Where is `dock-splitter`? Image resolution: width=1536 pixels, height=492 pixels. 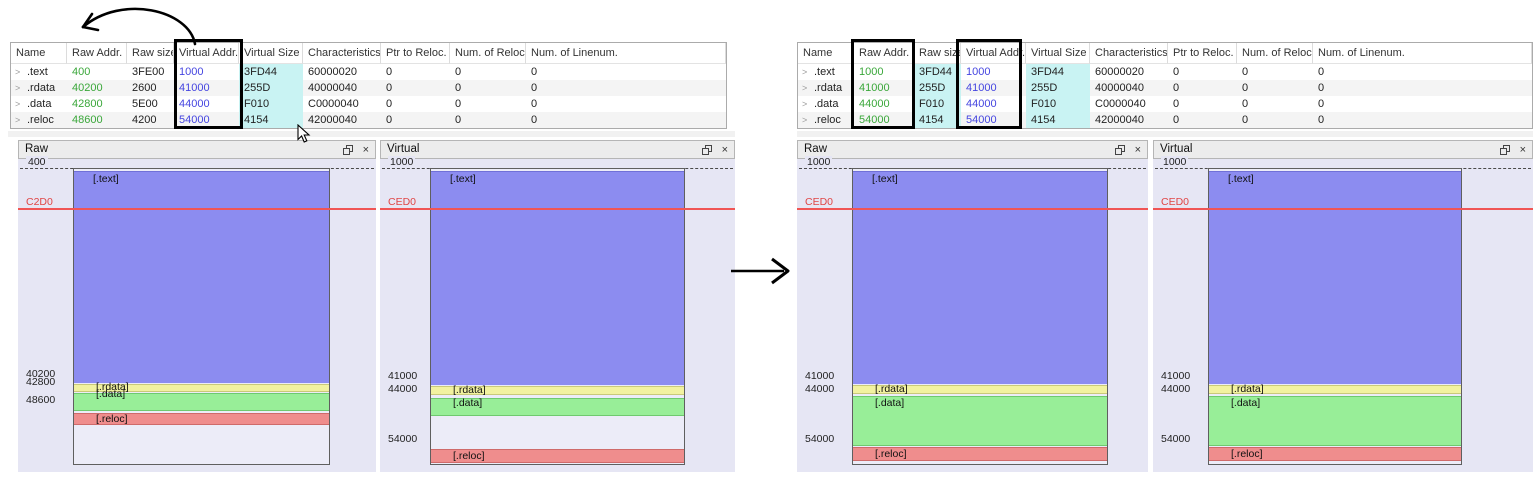
dock-splitter is located at coordinates (371, 134).